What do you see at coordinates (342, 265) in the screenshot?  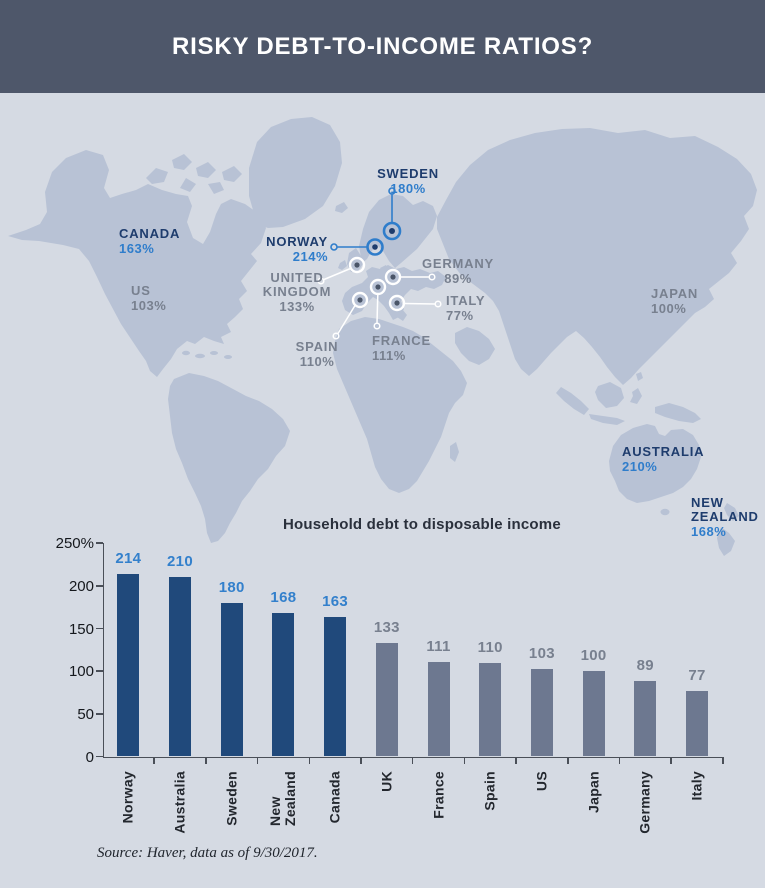 I see `island-ireland` at bounding box center [342, 265].